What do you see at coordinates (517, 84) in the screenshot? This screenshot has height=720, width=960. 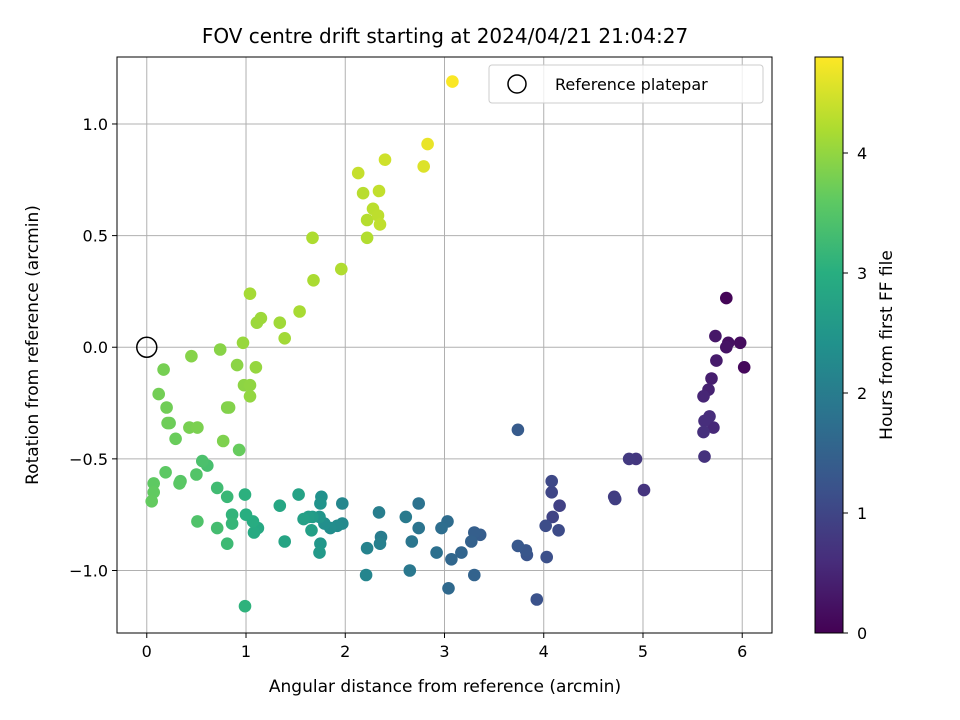 I see `legend-reference-marker` at bounding box center [517, 84].